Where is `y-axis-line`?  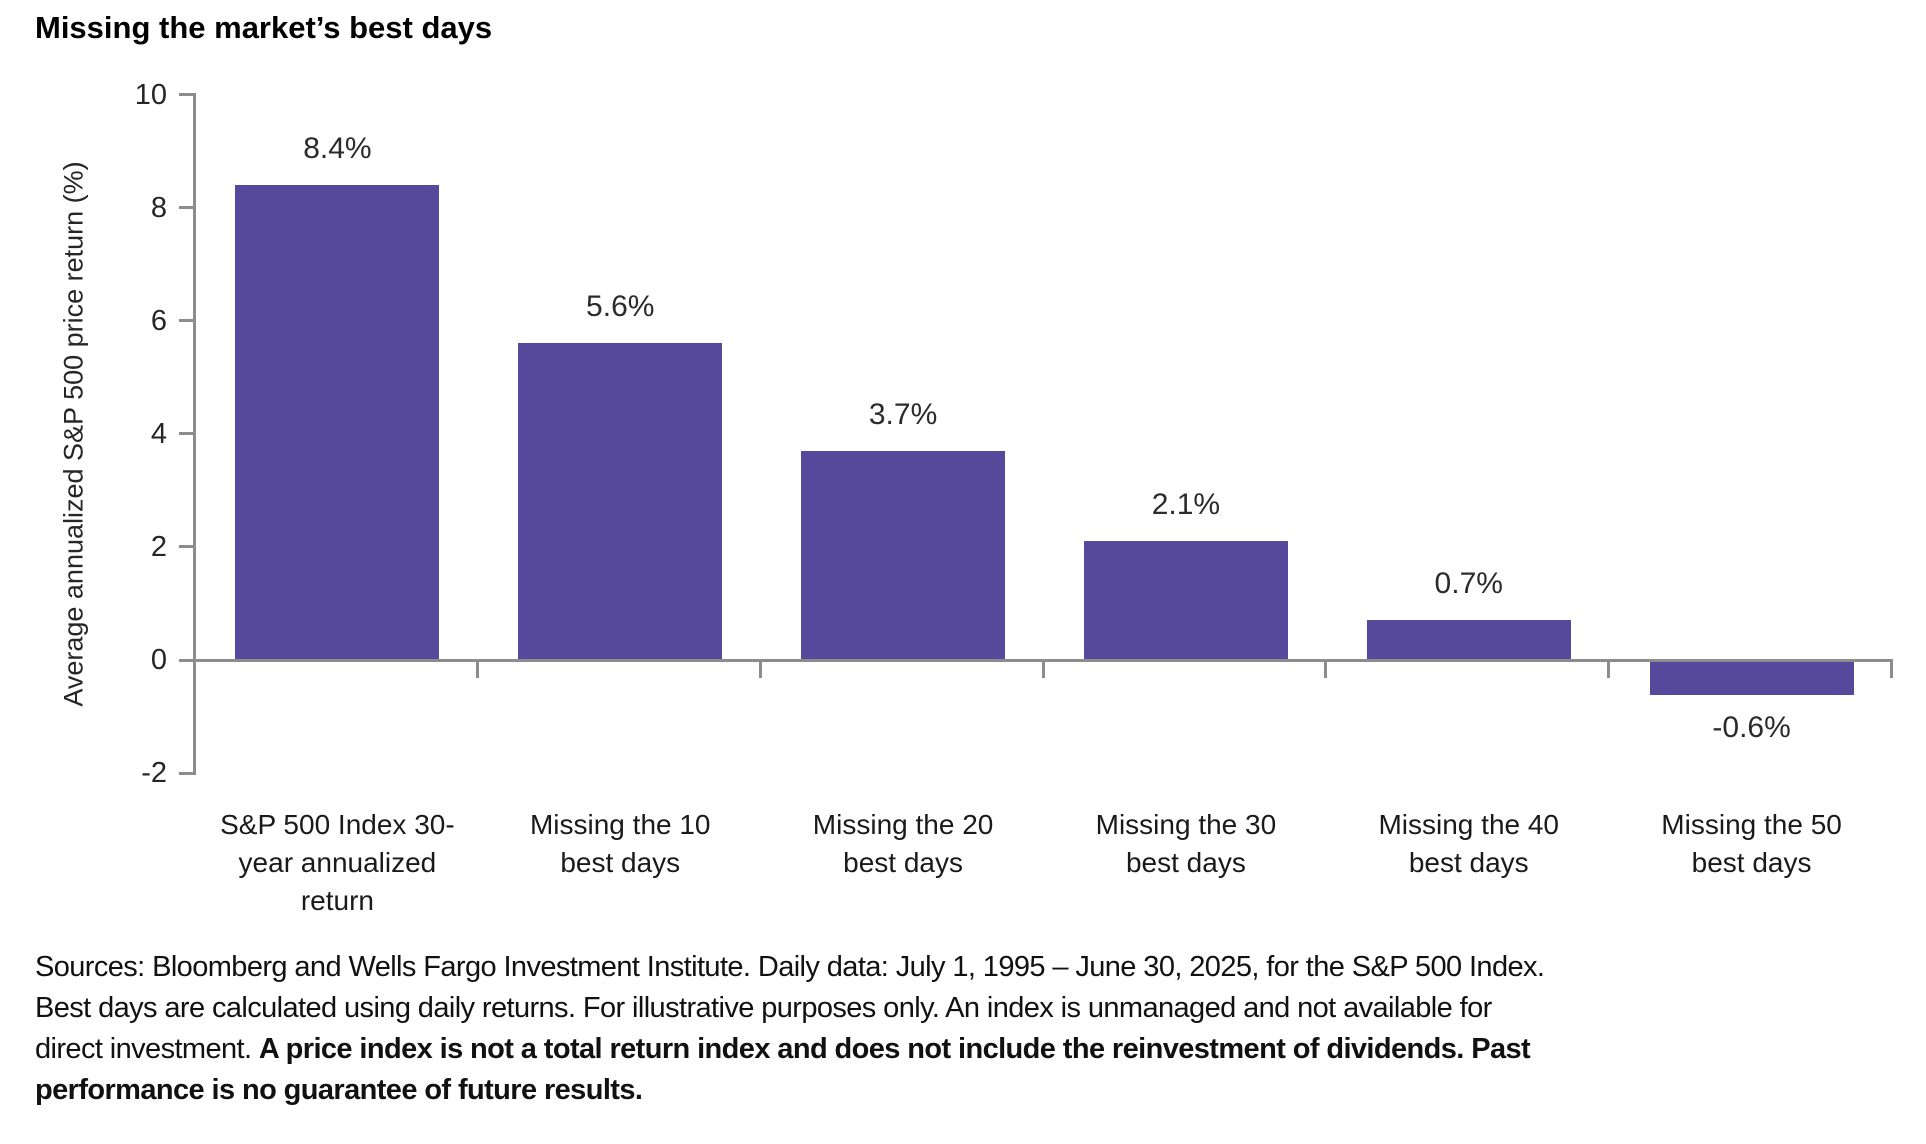
y-axis-line is located at coordinates (194, 434).